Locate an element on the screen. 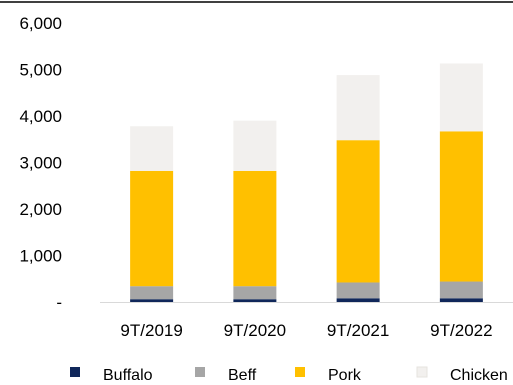 This screenshot has height=385, width=513. legend: Buffalo Beff Pork Chicken is located at coordinates (289, 375).